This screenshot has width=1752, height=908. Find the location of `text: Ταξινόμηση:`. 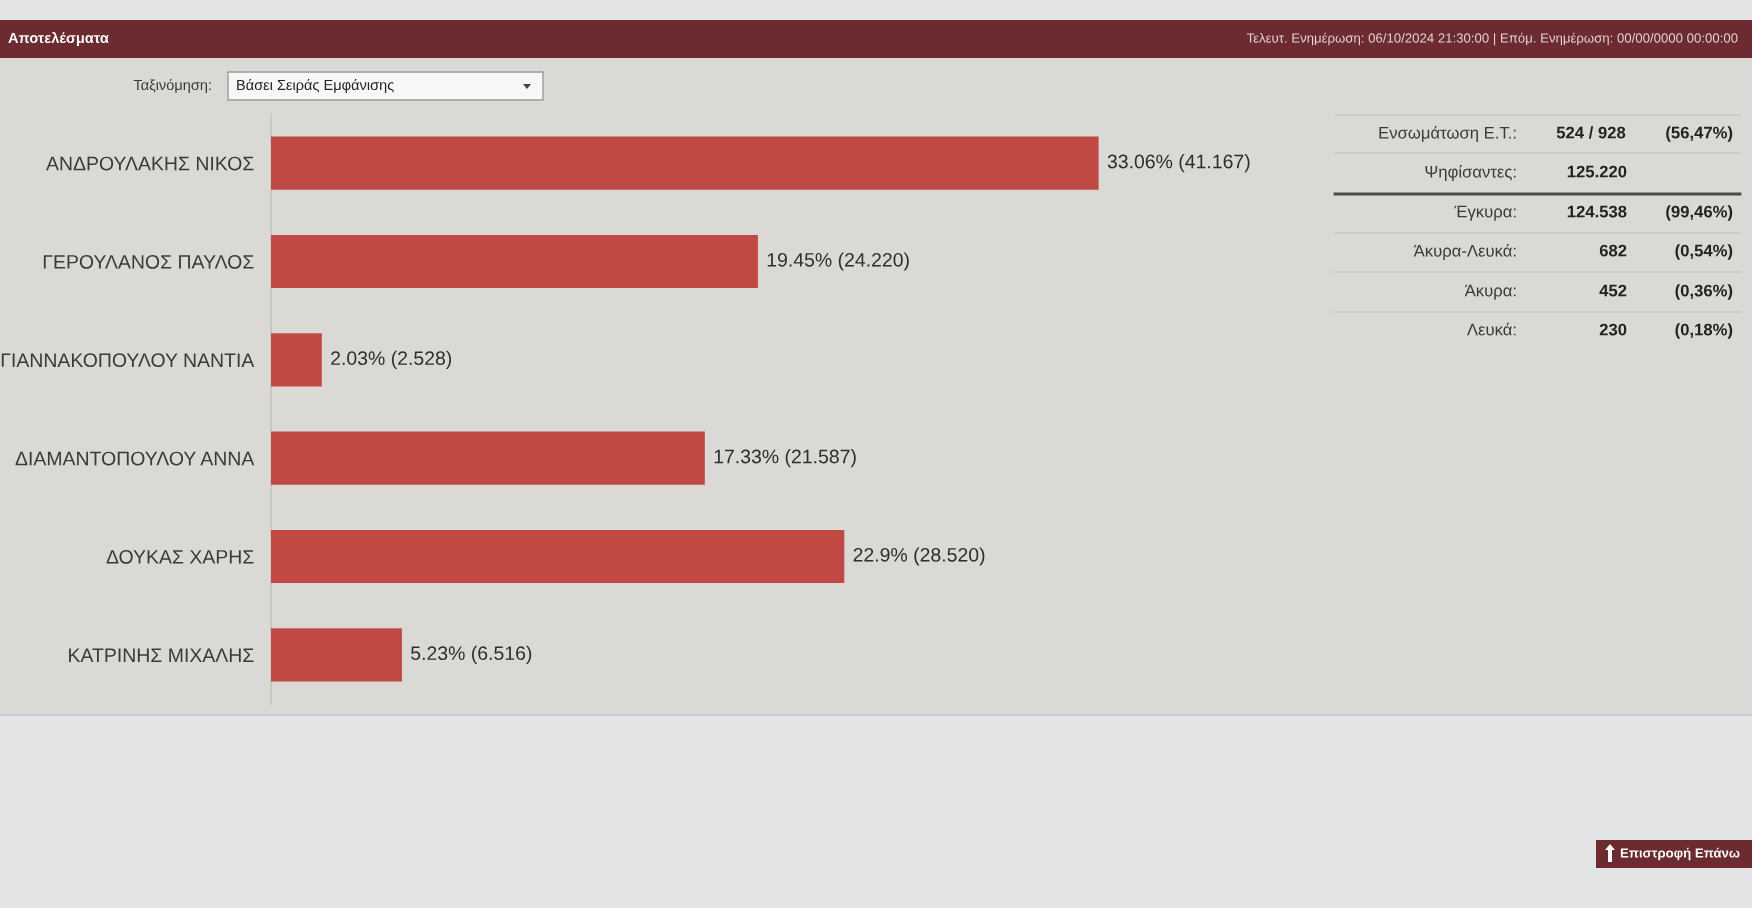

text: Ταξινόμηση: is located at coordinates (172, 85).